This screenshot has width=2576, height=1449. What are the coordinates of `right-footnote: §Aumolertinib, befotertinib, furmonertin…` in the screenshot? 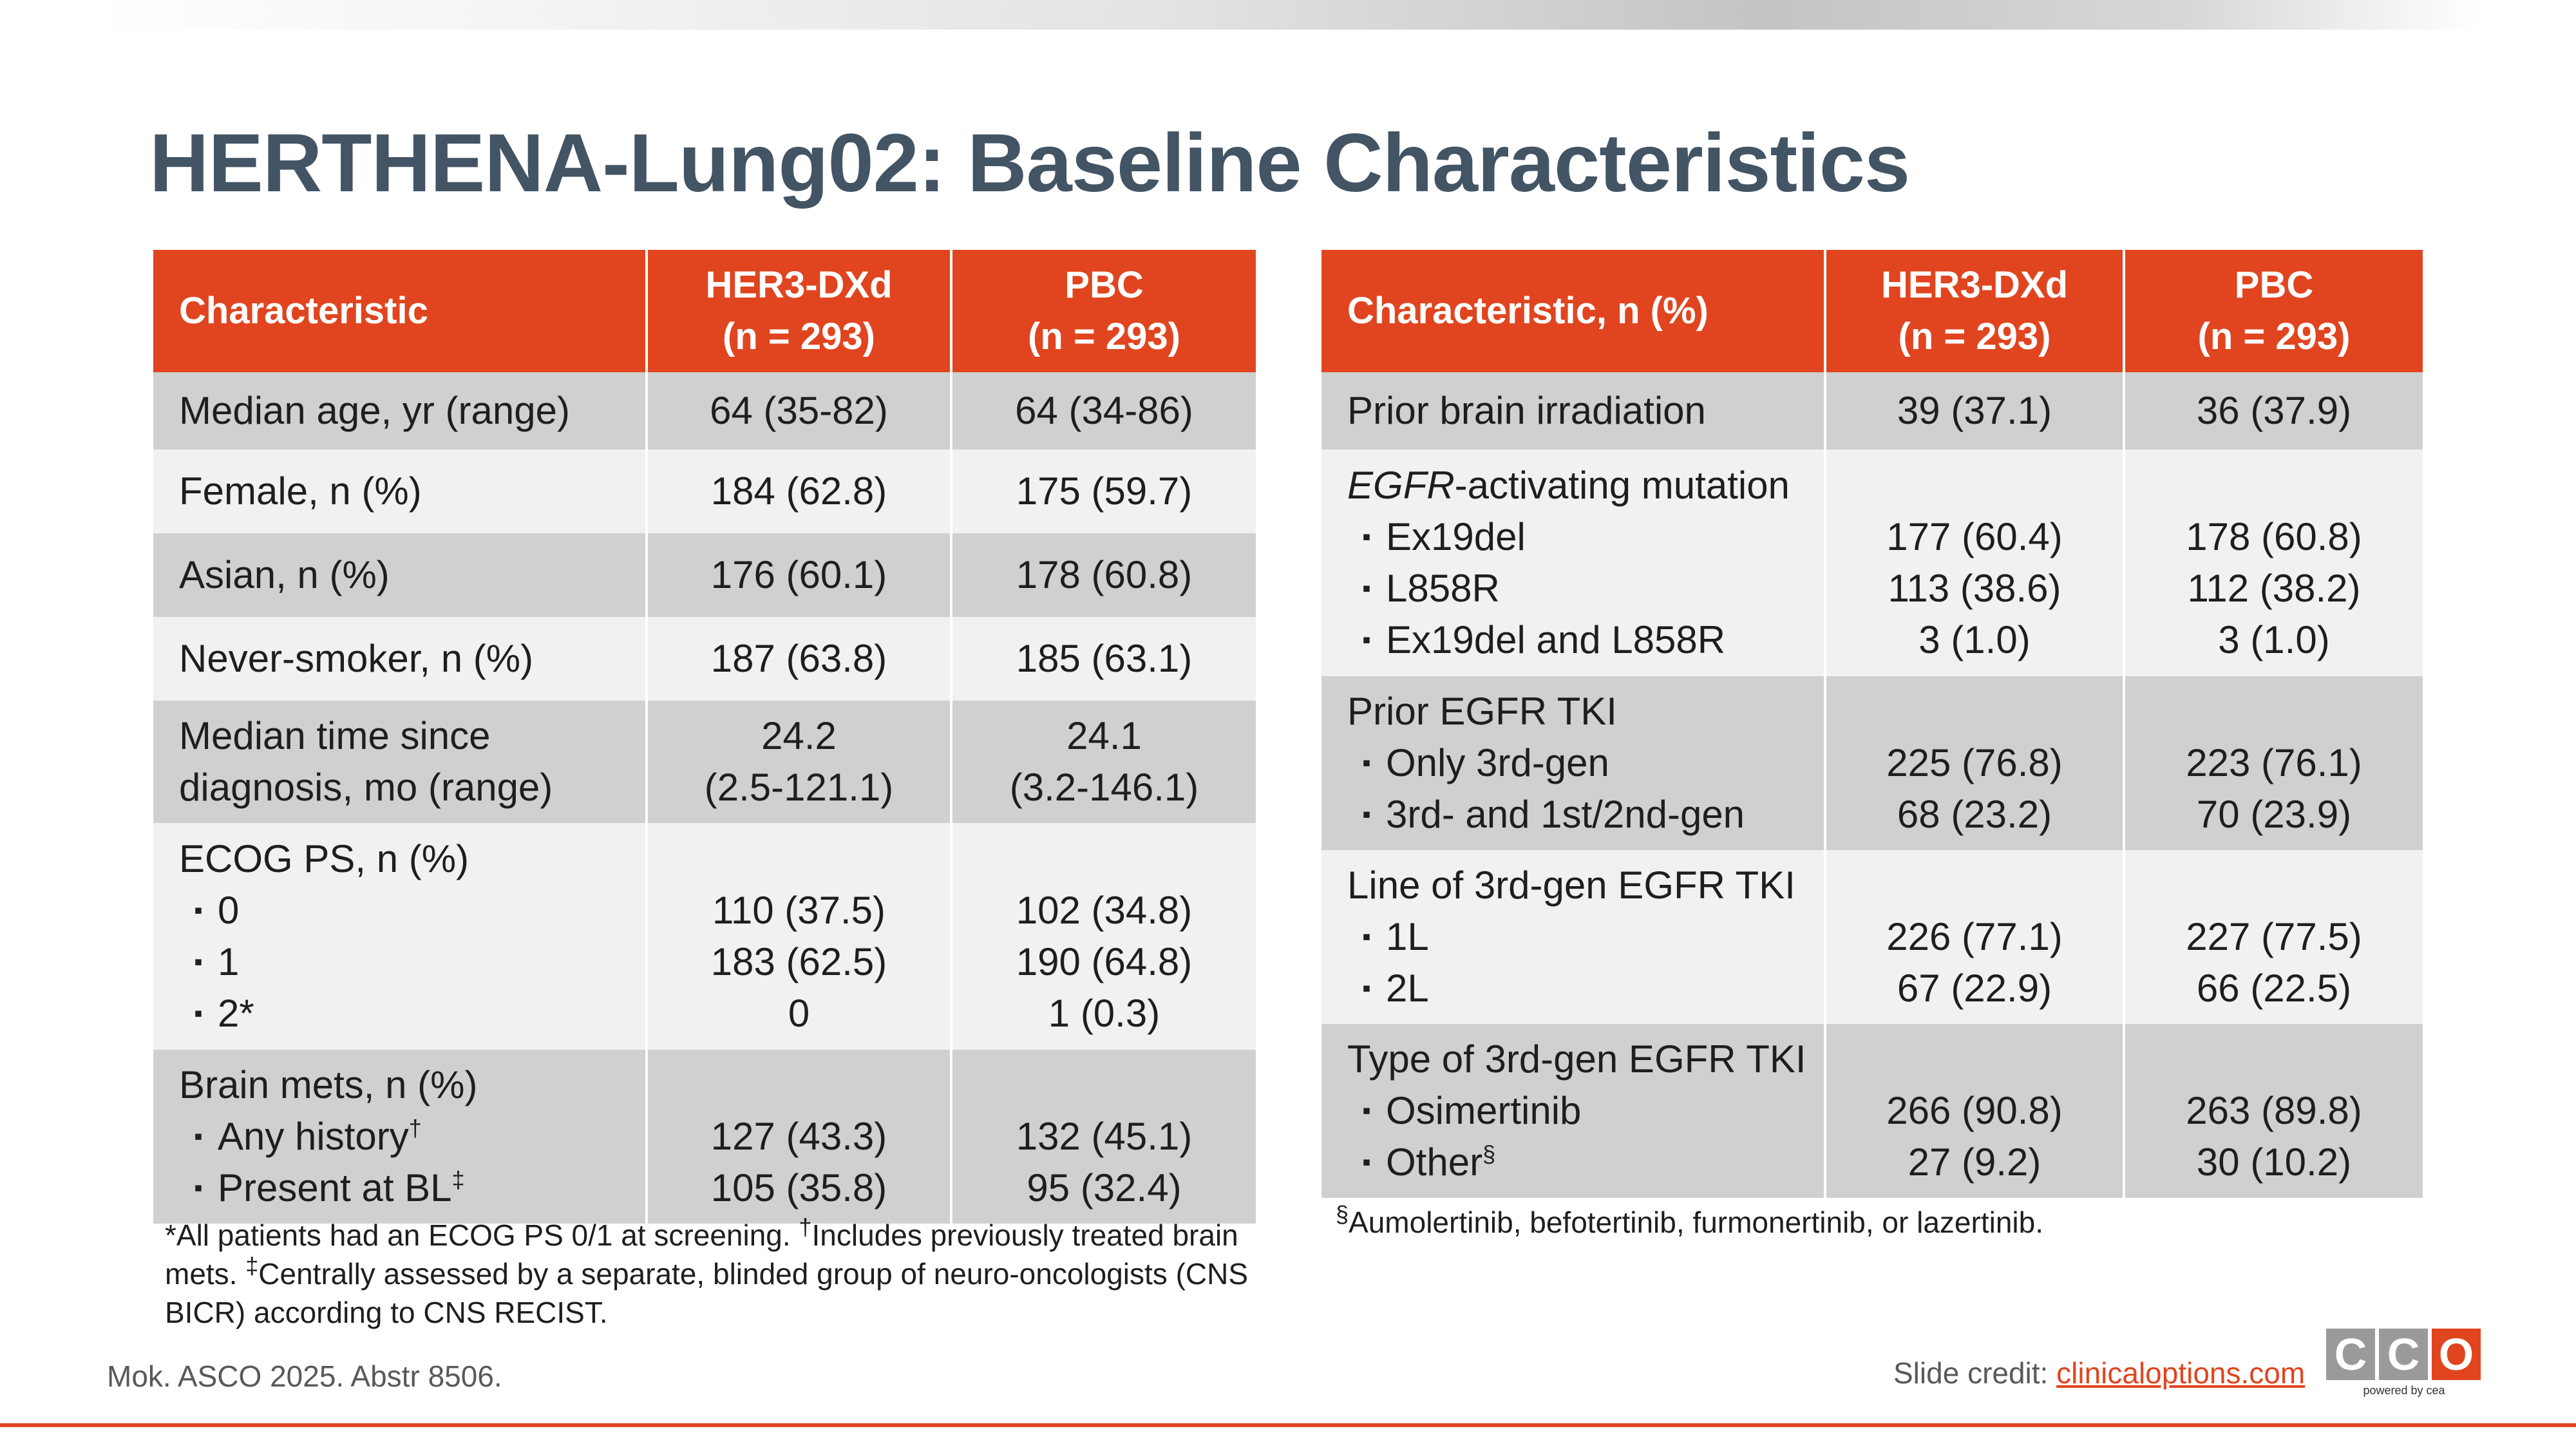 It's located at (1690, 1220).